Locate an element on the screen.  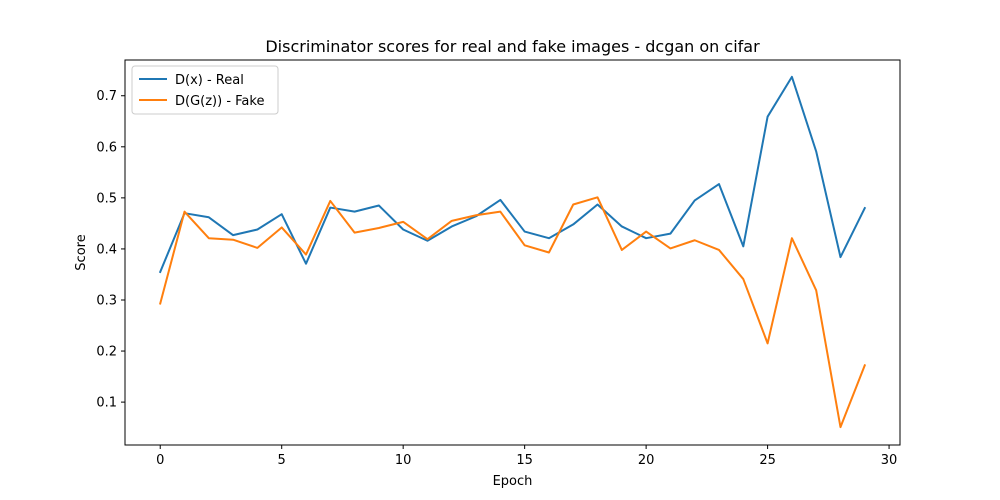
y-tick-label: 0.1 is located at coordinates (106, 403).